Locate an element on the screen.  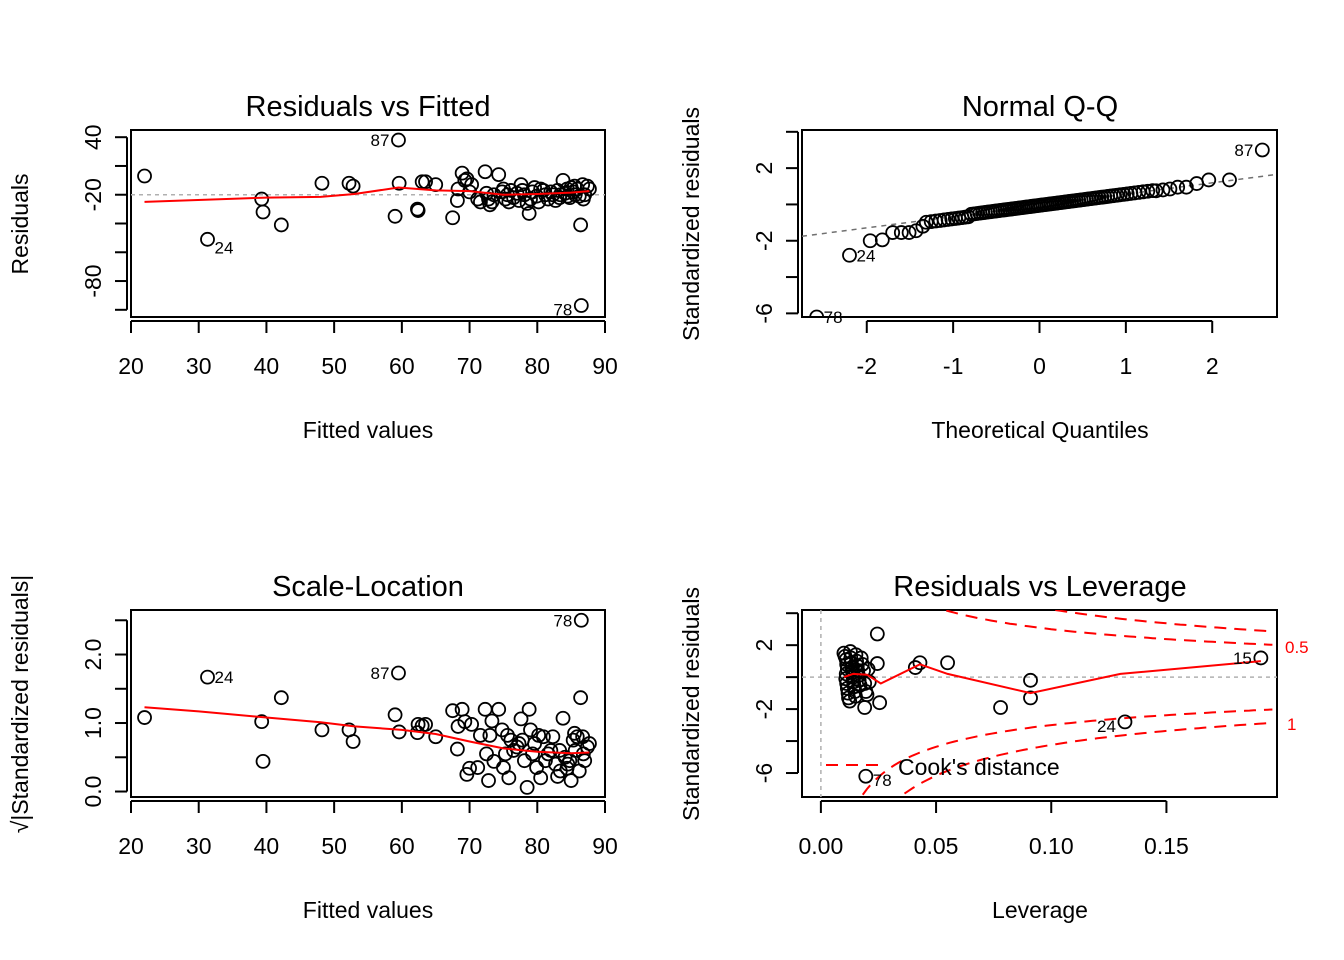
plot-area: -2 -1 0 1 2 2 -2 -6 87 24 78 is located at coordinates (1014, 254).